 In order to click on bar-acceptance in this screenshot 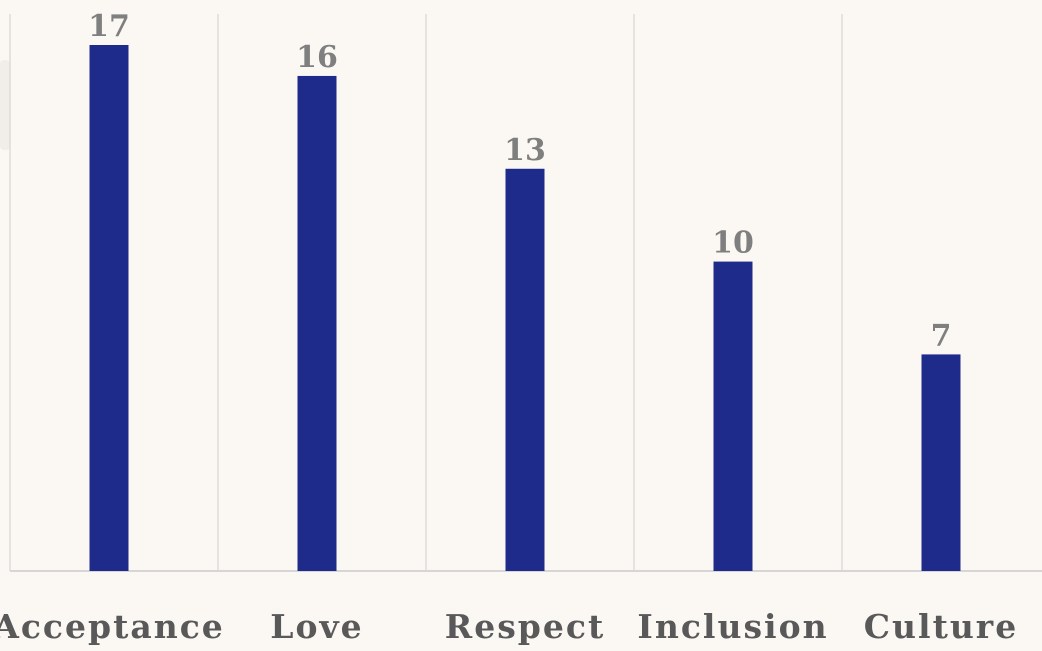, I will do `click(109, 308)`.